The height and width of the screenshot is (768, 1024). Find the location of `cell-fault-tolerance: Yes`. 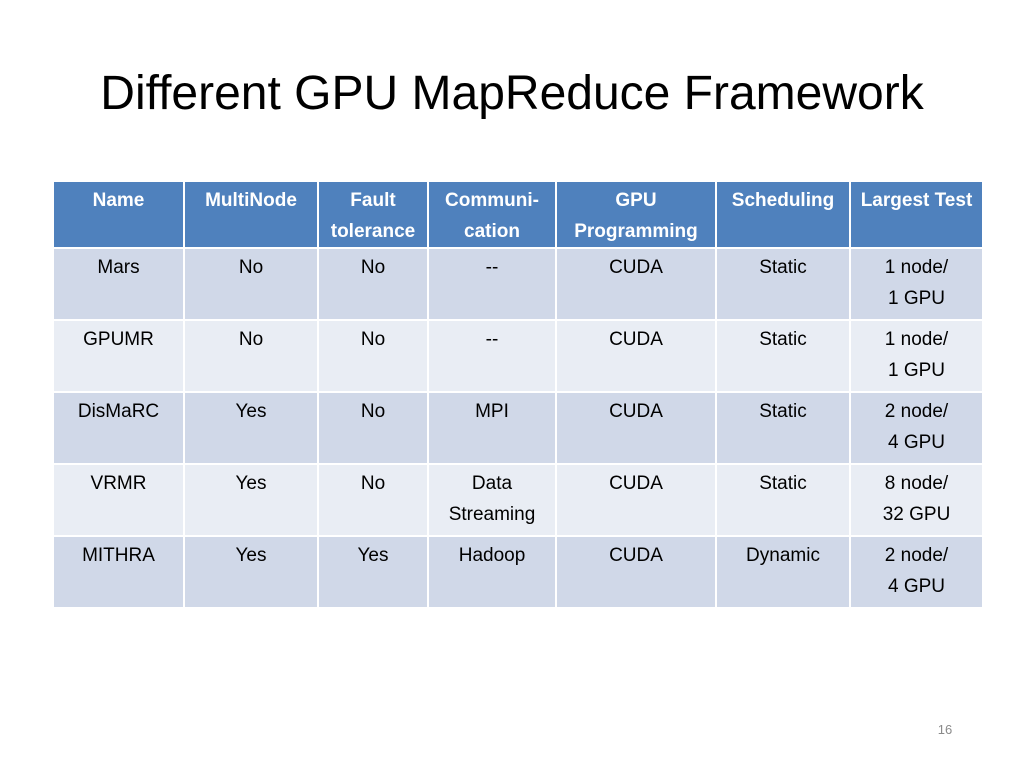

cell-fault-tolerance: Yes is located at coordinates (373, 572).